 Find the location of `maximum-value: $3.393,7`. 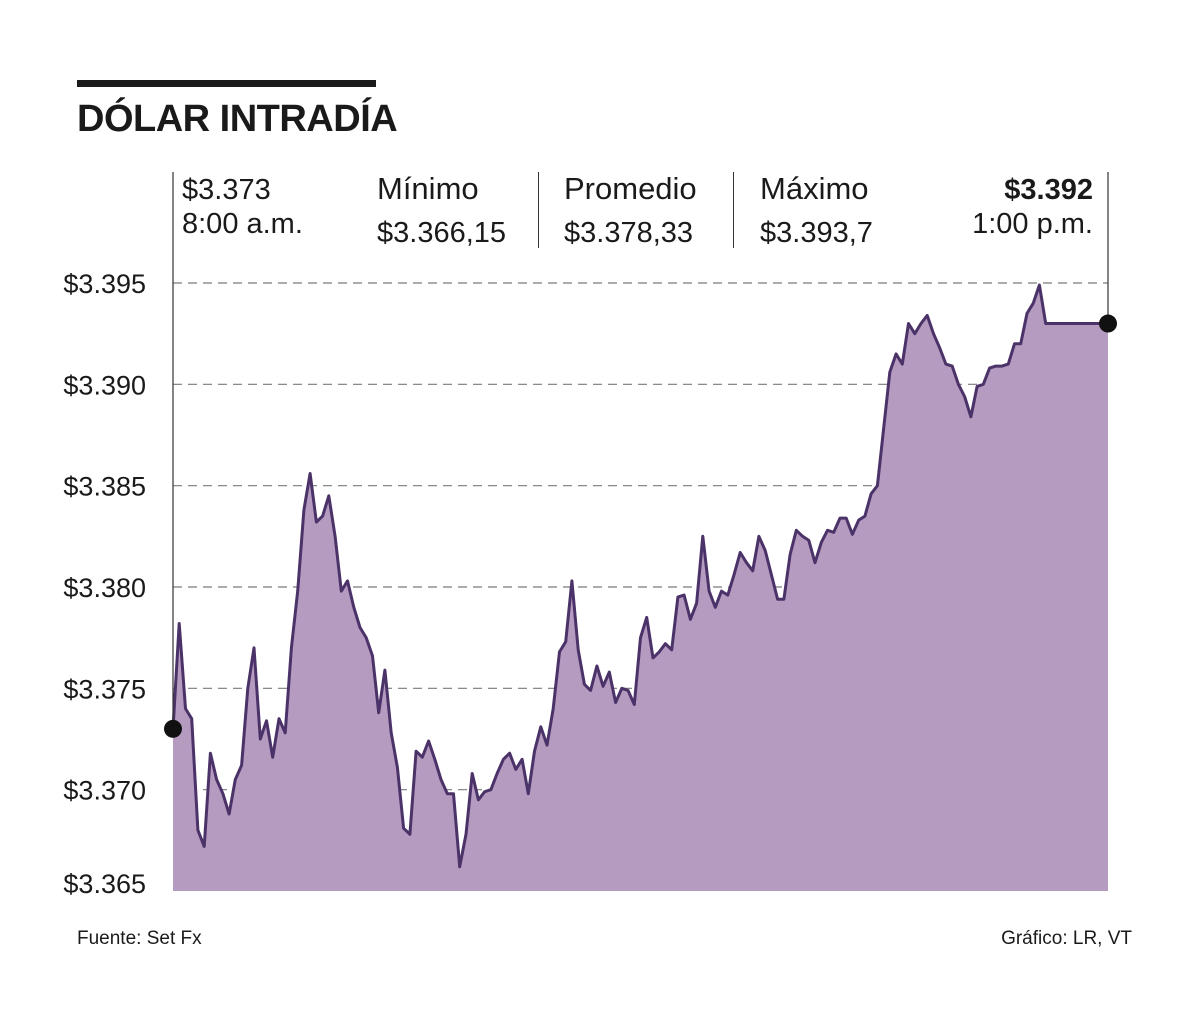

maximum-value: $3.393,7 is located at coordinates (816, 233).